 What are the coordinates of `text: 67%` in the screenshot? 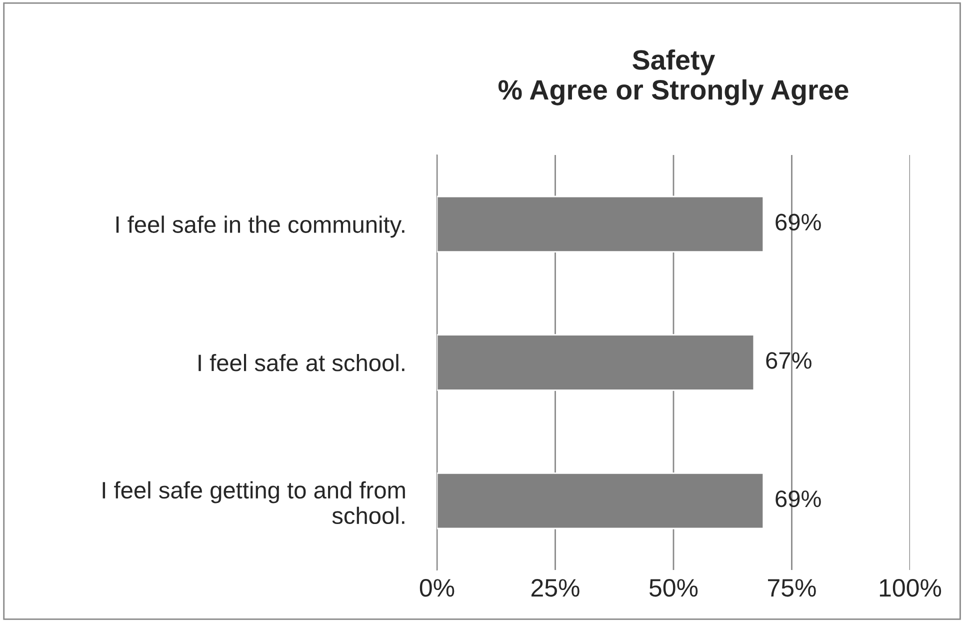 It's located at (789, 360).